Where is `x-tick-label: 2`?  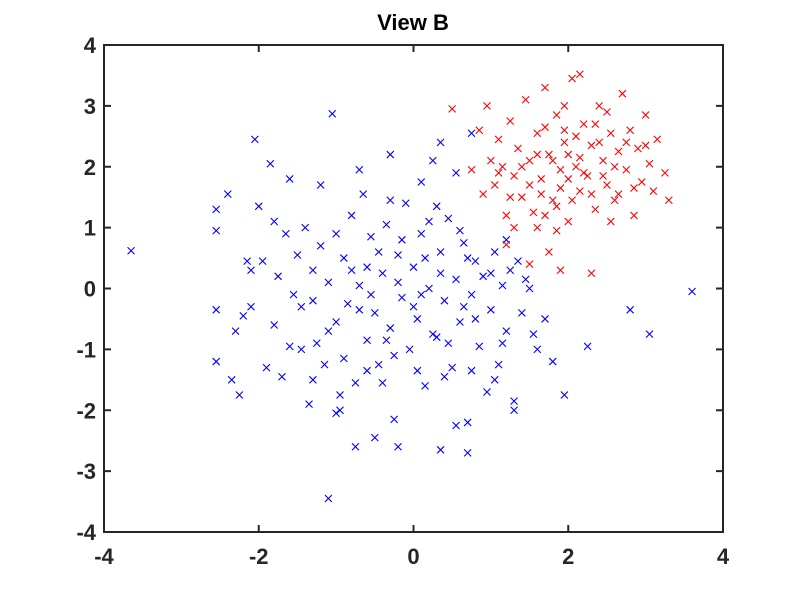
x-tick-label: 2 is located at coordinates (568, 556).